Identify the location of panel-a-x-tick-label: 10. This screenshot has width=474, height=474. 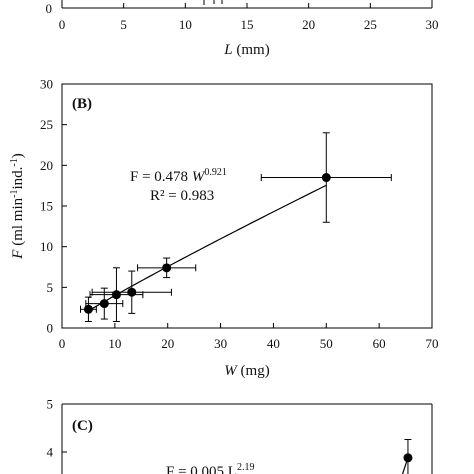
(185, 24).